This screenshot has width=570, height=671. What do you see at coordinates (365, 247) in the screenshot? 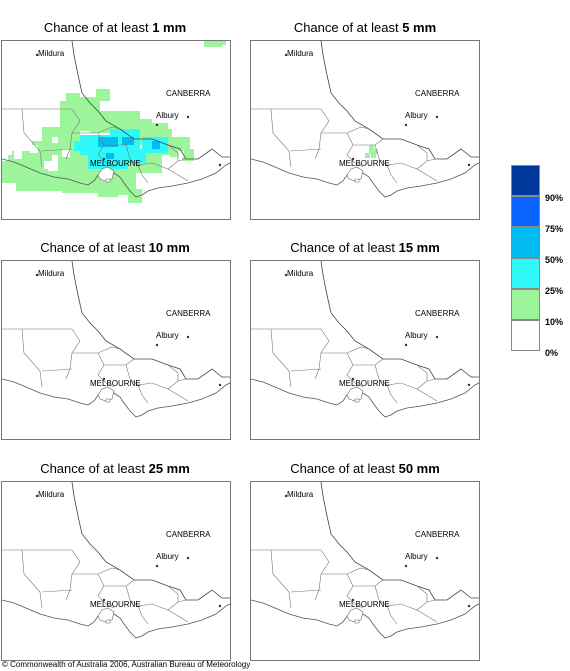
I see `panel-title-15mm: Chance of at least 15 mm` at bounding box center [365, 247].